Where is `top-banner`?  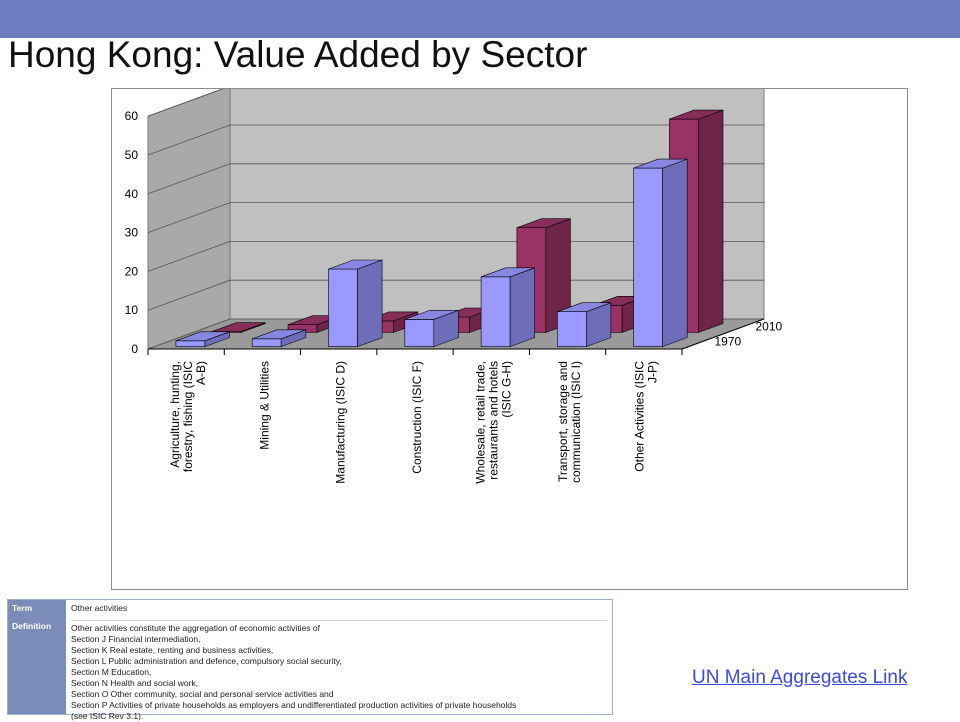 top-banner is located at coordinates (480, 19).